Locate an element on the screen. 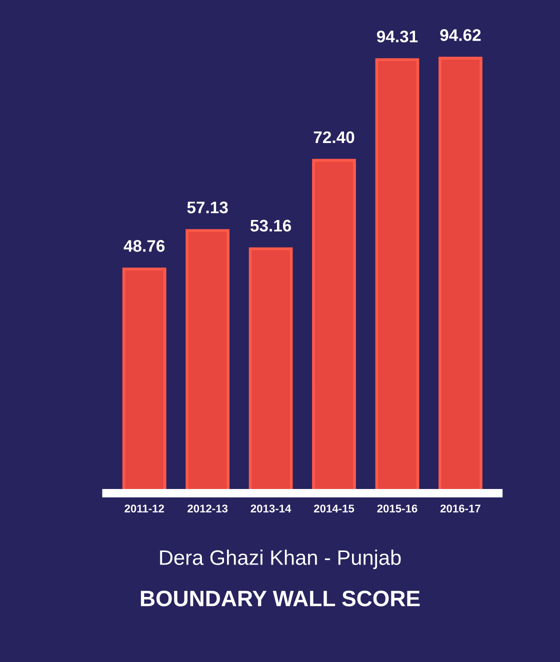 This screenshot has width=560, height=662. data-label: 72.40 is located at coordinates (334, 137).